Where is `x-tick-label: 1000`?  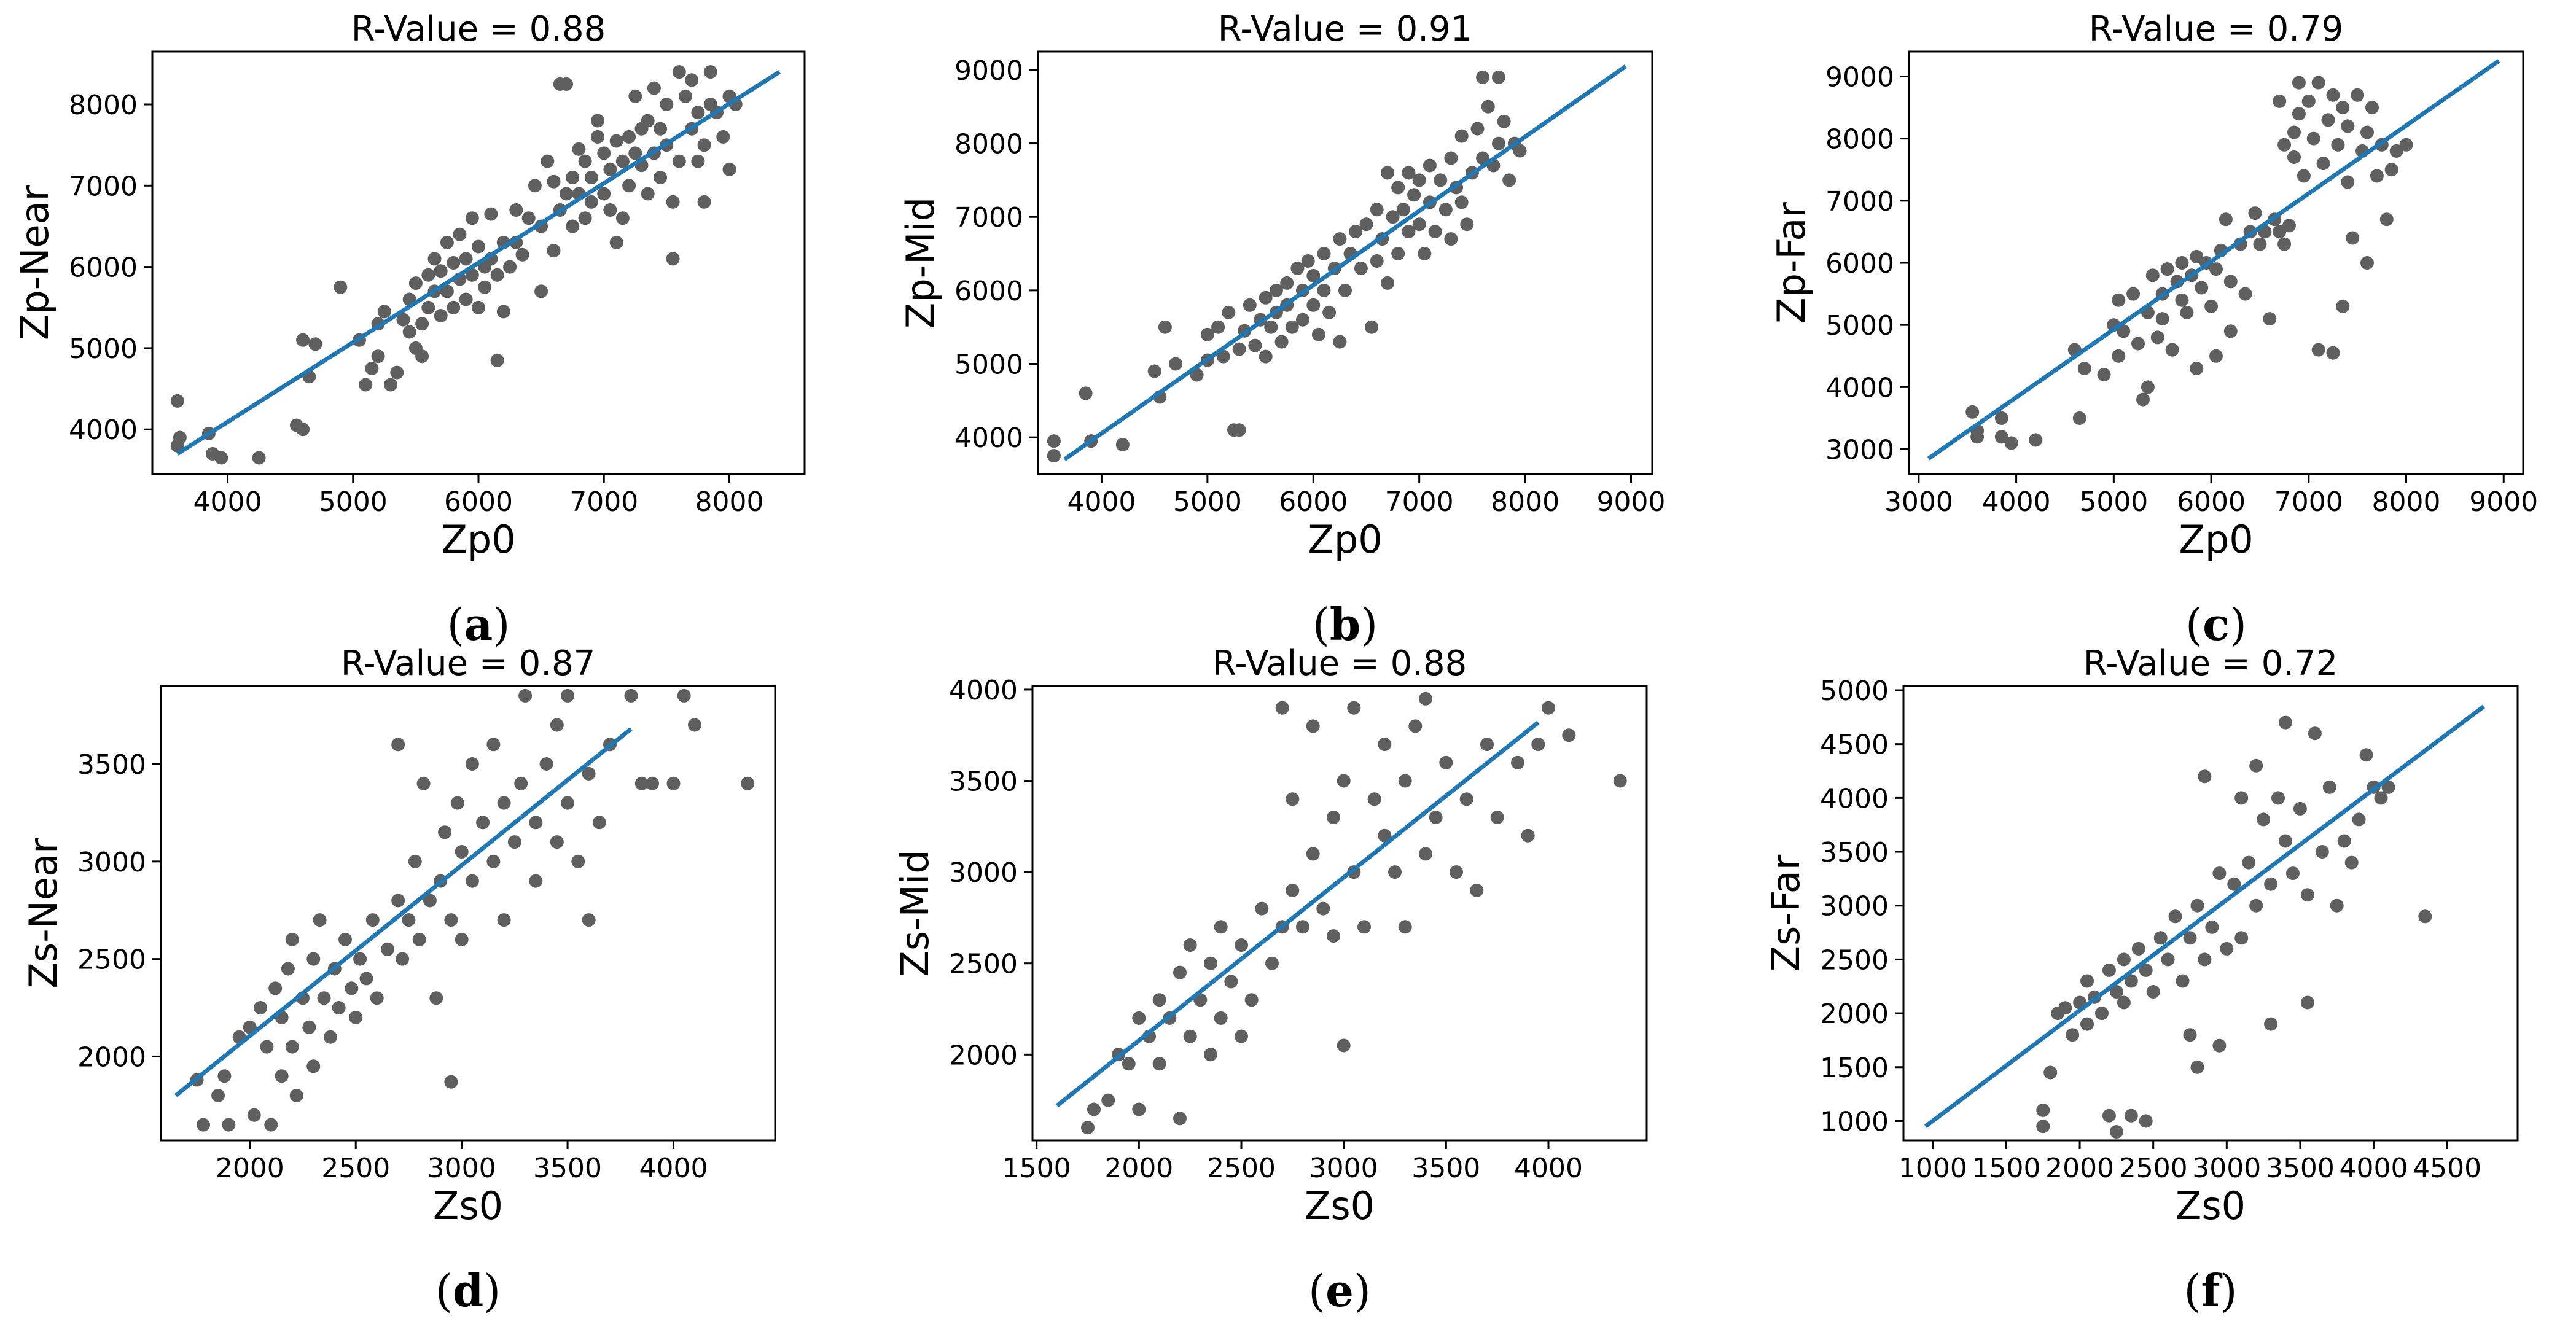 x-tick-label: 1000 is located at coordinates (1933, 1169).